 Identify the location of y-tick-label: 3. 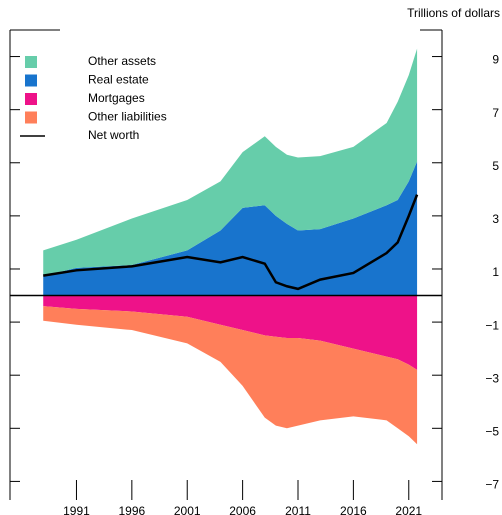
(495, 219).